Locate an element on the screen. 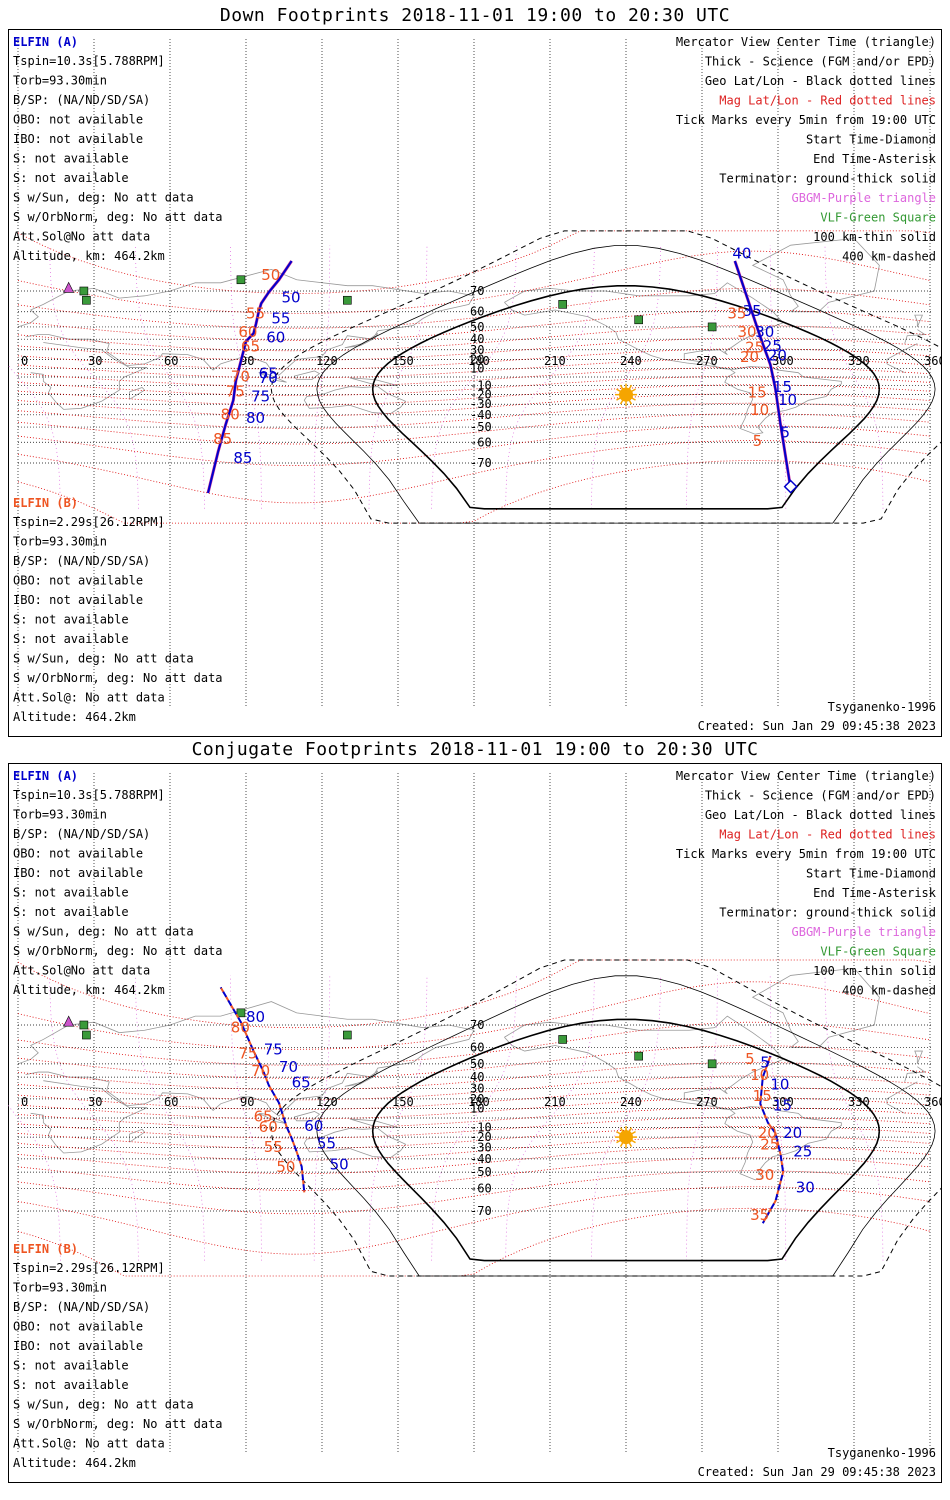 The image size is (950, 1500). elfin-b-info-line: Torb=93.30min is located at coordinates (60, 542).